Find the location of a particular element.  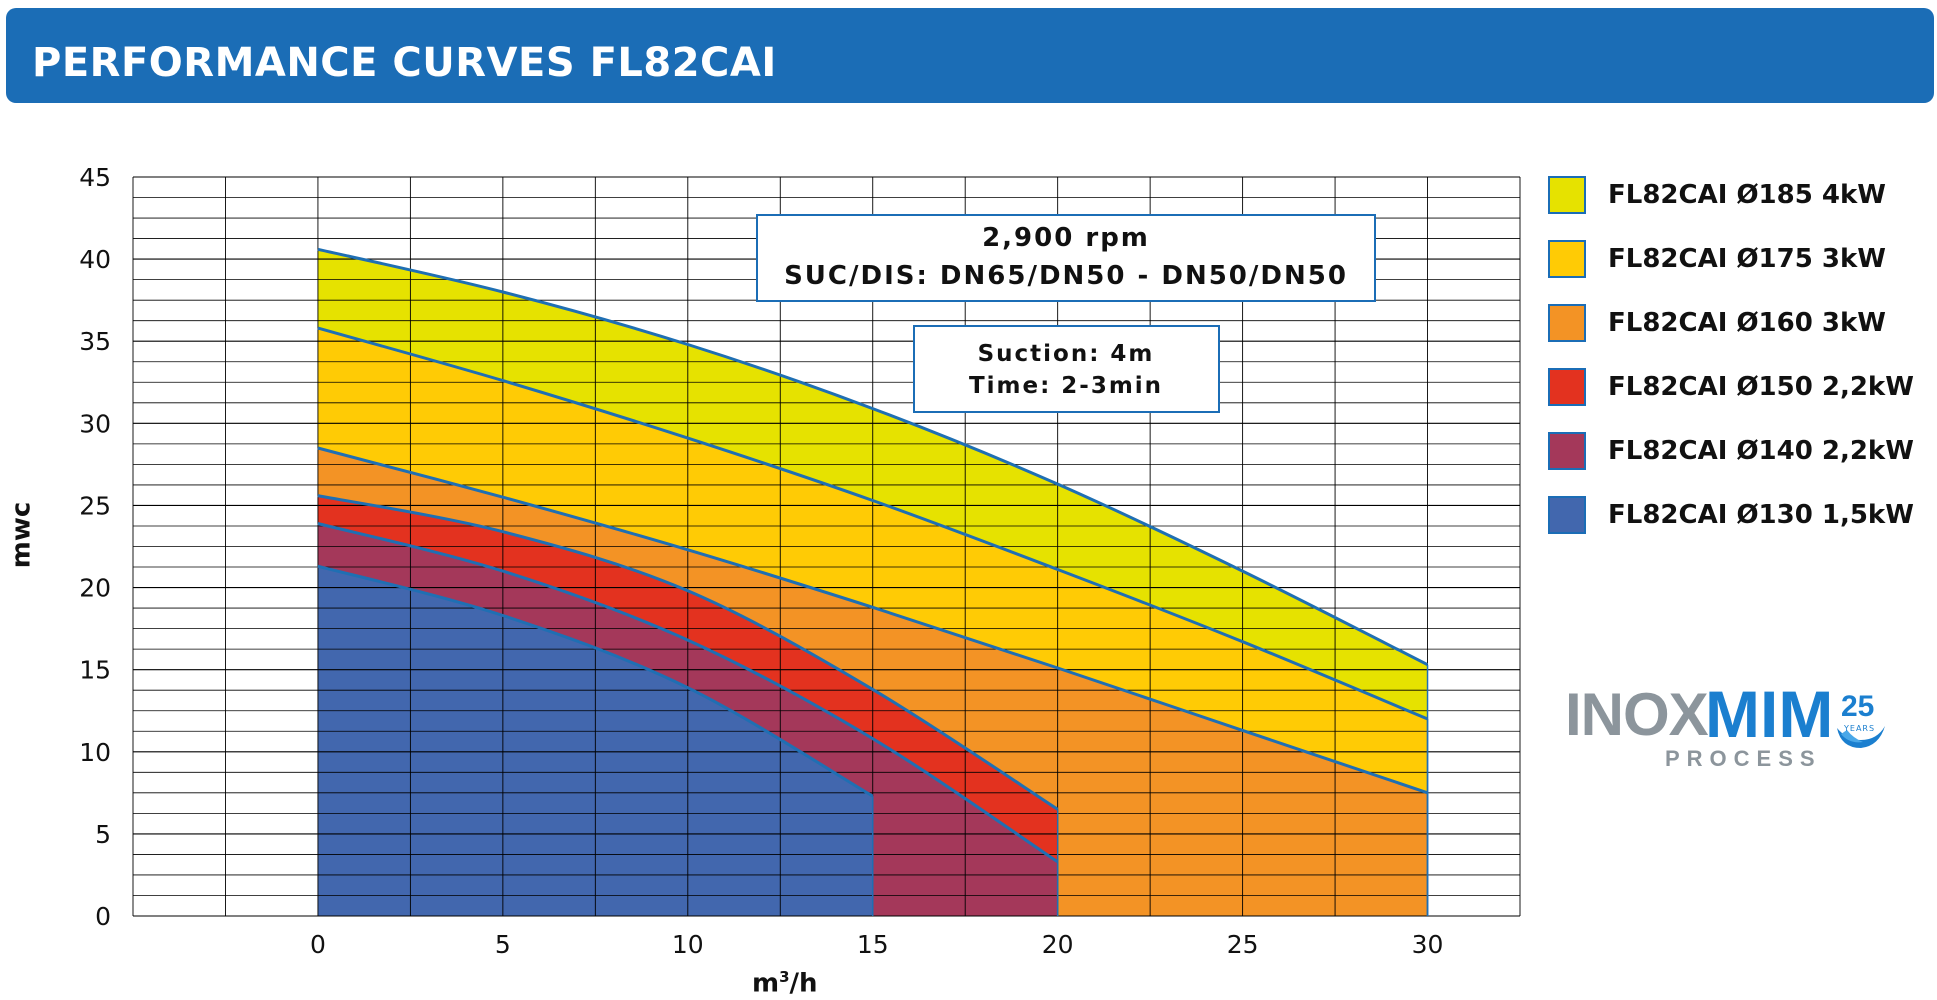

y-tick-label: 0 is located at coordinates (103, 916).